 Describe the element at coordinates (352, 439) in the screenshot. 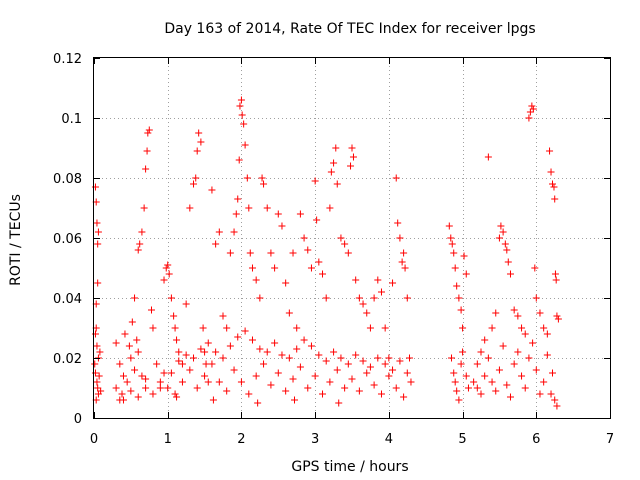

I see `x-tick-labels: 0 1 2 3 4 5 6 7` at that location.